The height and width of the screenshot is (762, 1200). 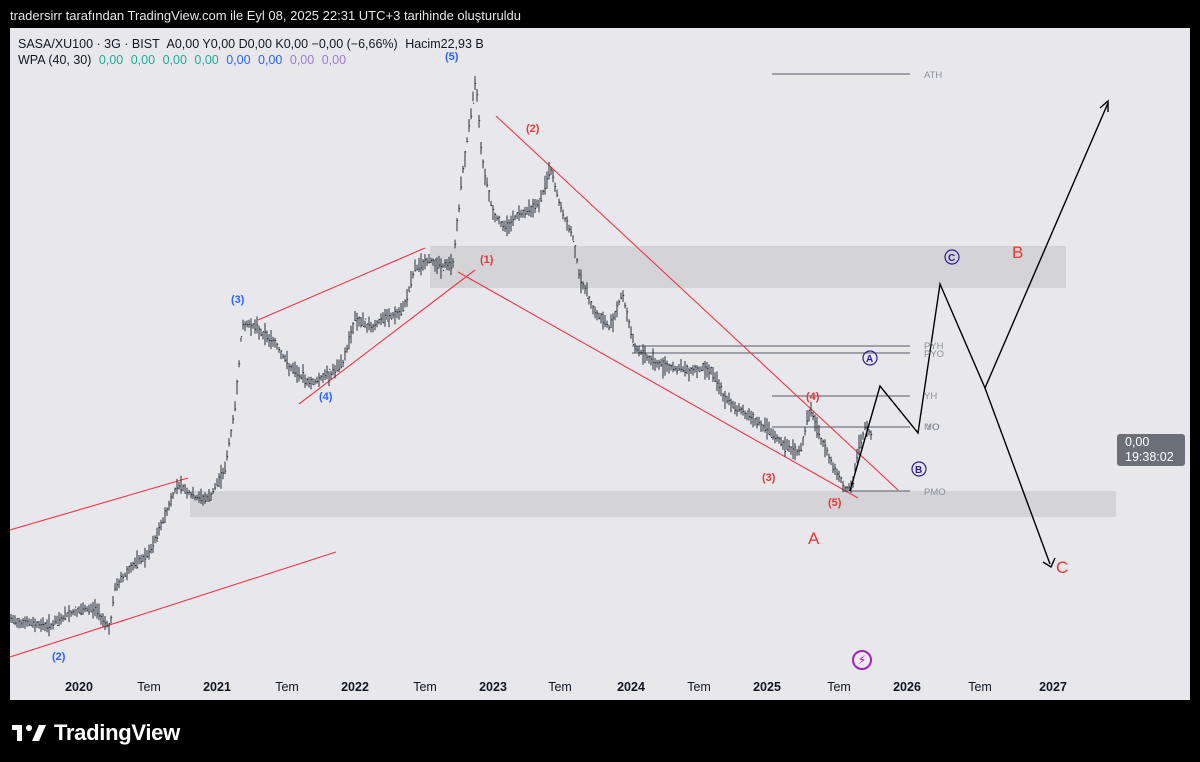 I want to click on legend-volume-label: Hacim, so click(x=423, y=44).